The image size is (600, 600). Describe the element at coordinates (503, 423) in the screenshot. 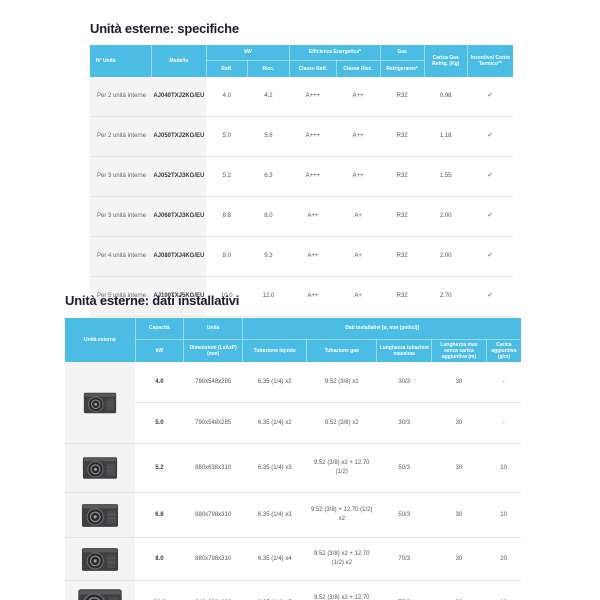

I see `install-cell-extra-charge: -` at that location.